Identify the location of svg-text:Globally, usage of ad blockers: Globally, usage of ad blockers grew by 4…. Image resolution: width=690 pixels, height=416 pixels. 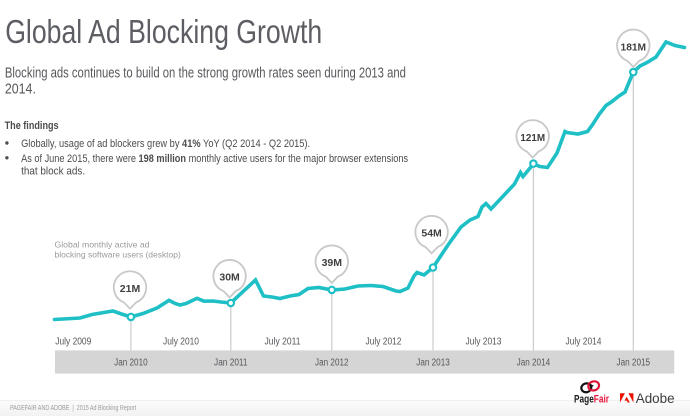
(165, 144).